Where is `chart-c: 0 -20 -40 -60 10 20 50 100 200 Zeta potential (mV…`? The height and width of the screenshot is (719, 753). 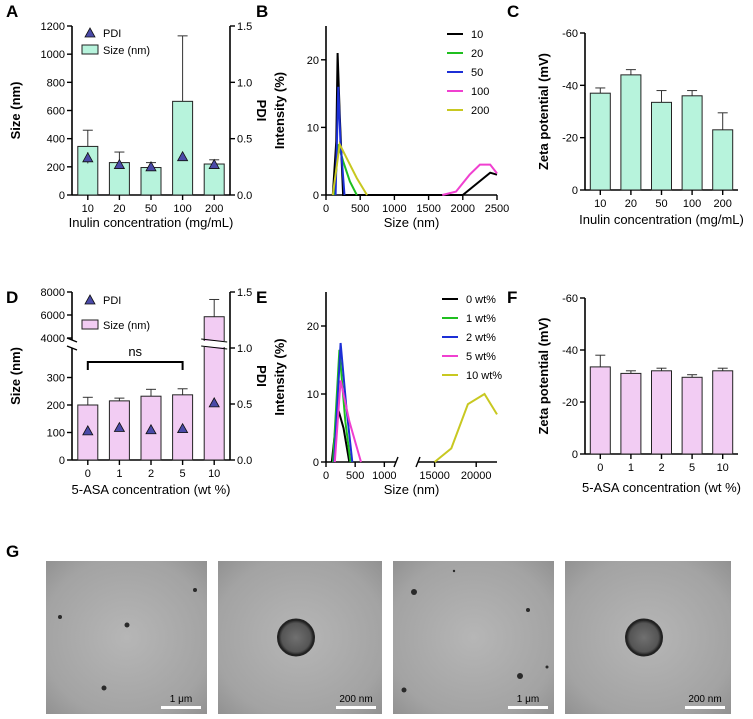 chart-c: 0 -20 -40 -60 10 20 50 100 200 Zeta potential (mV… is located at coordinates (640, 127).